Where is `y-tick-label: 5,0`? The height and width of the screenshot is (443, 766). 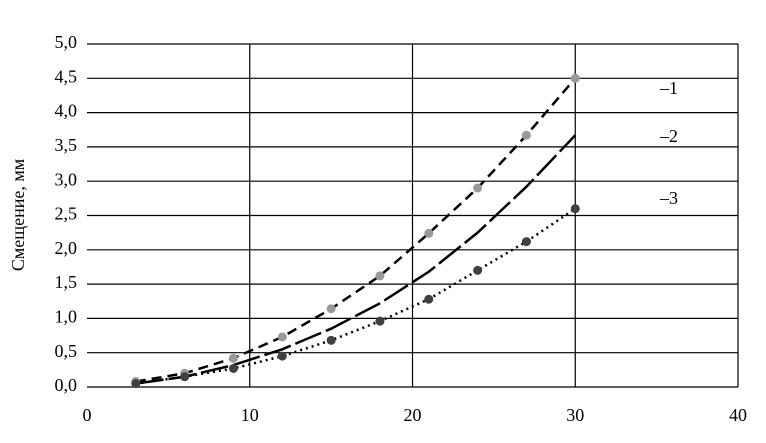
y-tick-label: 5,0 is located at coordinates (66, 42).